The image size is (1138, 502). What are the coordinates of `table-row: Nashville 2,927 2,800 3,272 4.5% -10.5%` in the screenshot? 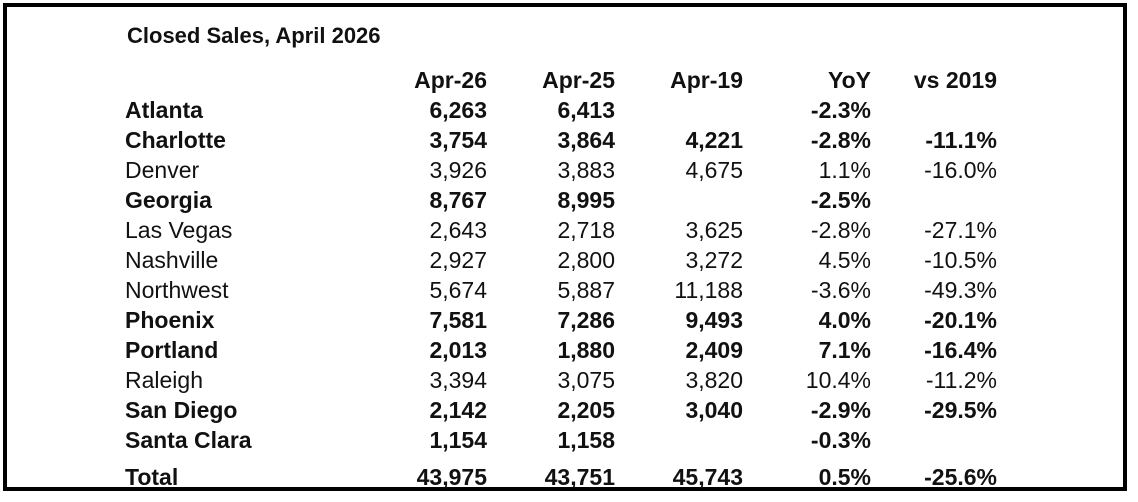 It's located at (569, 260).